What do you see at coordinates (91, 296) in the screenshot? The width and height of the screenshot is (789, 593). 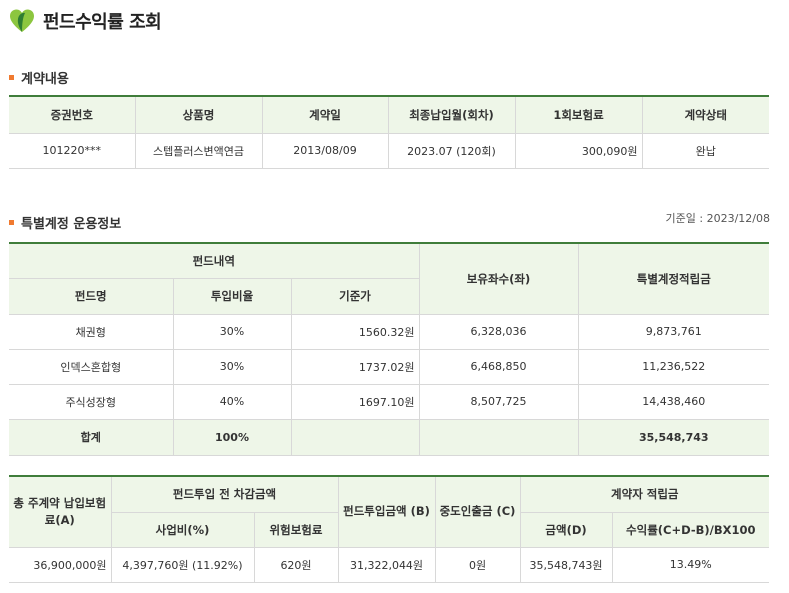 I see `col-fund-name: 펀드명` at bounding box center [91, 296].